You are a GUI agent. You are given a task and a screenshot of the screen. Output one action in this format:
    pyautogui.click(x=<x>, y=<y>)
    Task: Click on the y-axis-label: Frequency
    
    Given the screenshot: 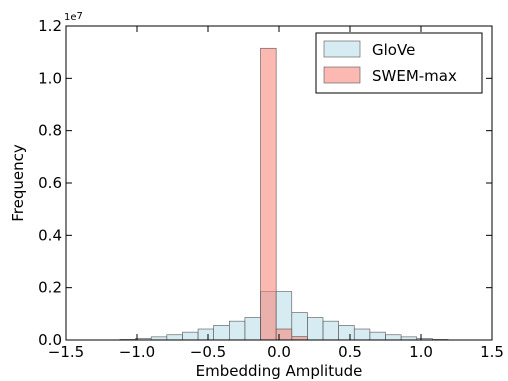 What is the action you would take?
    pyautogui.click(x=18, y=183)
    